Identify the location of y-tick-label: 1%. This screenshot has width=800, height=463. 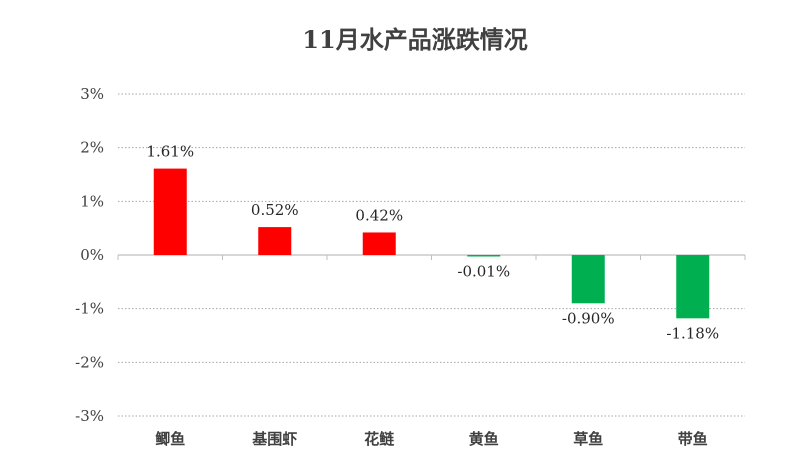
(92, 201).